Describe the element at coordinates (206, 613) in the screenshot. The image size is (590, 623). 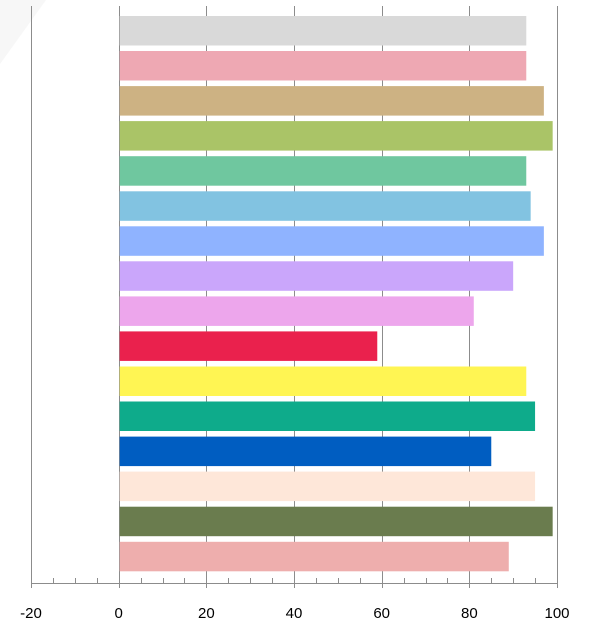
I see `x-tick-label: 20` at that location.